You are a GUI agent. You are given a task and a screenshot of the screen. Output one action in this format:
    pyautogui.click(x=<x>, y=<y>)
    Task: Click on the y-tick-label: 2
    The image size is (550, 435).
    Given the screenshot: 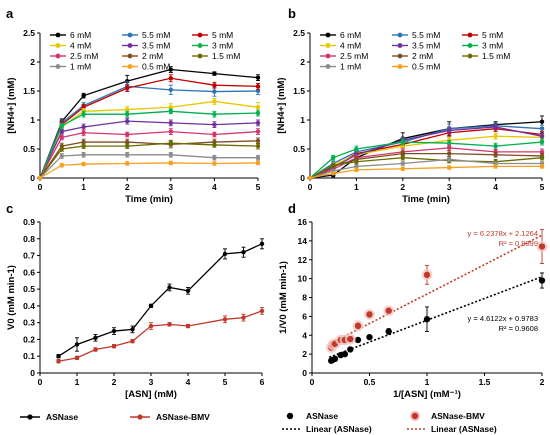 What is the action you would take?
    pyautogui.click(x=304, y=354)
    